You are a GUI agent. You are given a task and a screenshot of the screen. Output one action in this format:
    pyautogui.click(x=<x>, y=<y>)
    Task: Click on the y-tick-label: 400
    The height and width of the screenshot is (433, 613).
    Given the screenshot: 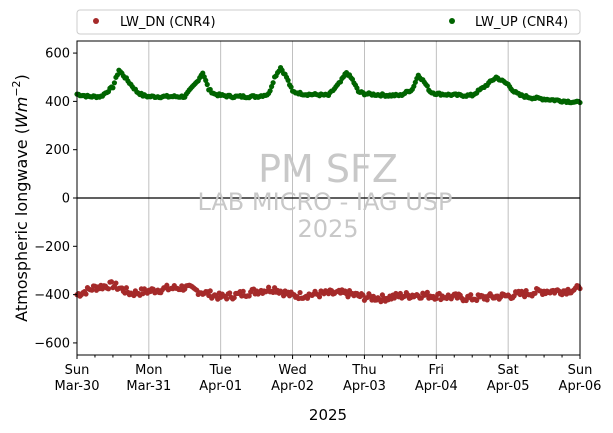 What is the action you would take?
    pyautogui.click(x=57, y=102)
    